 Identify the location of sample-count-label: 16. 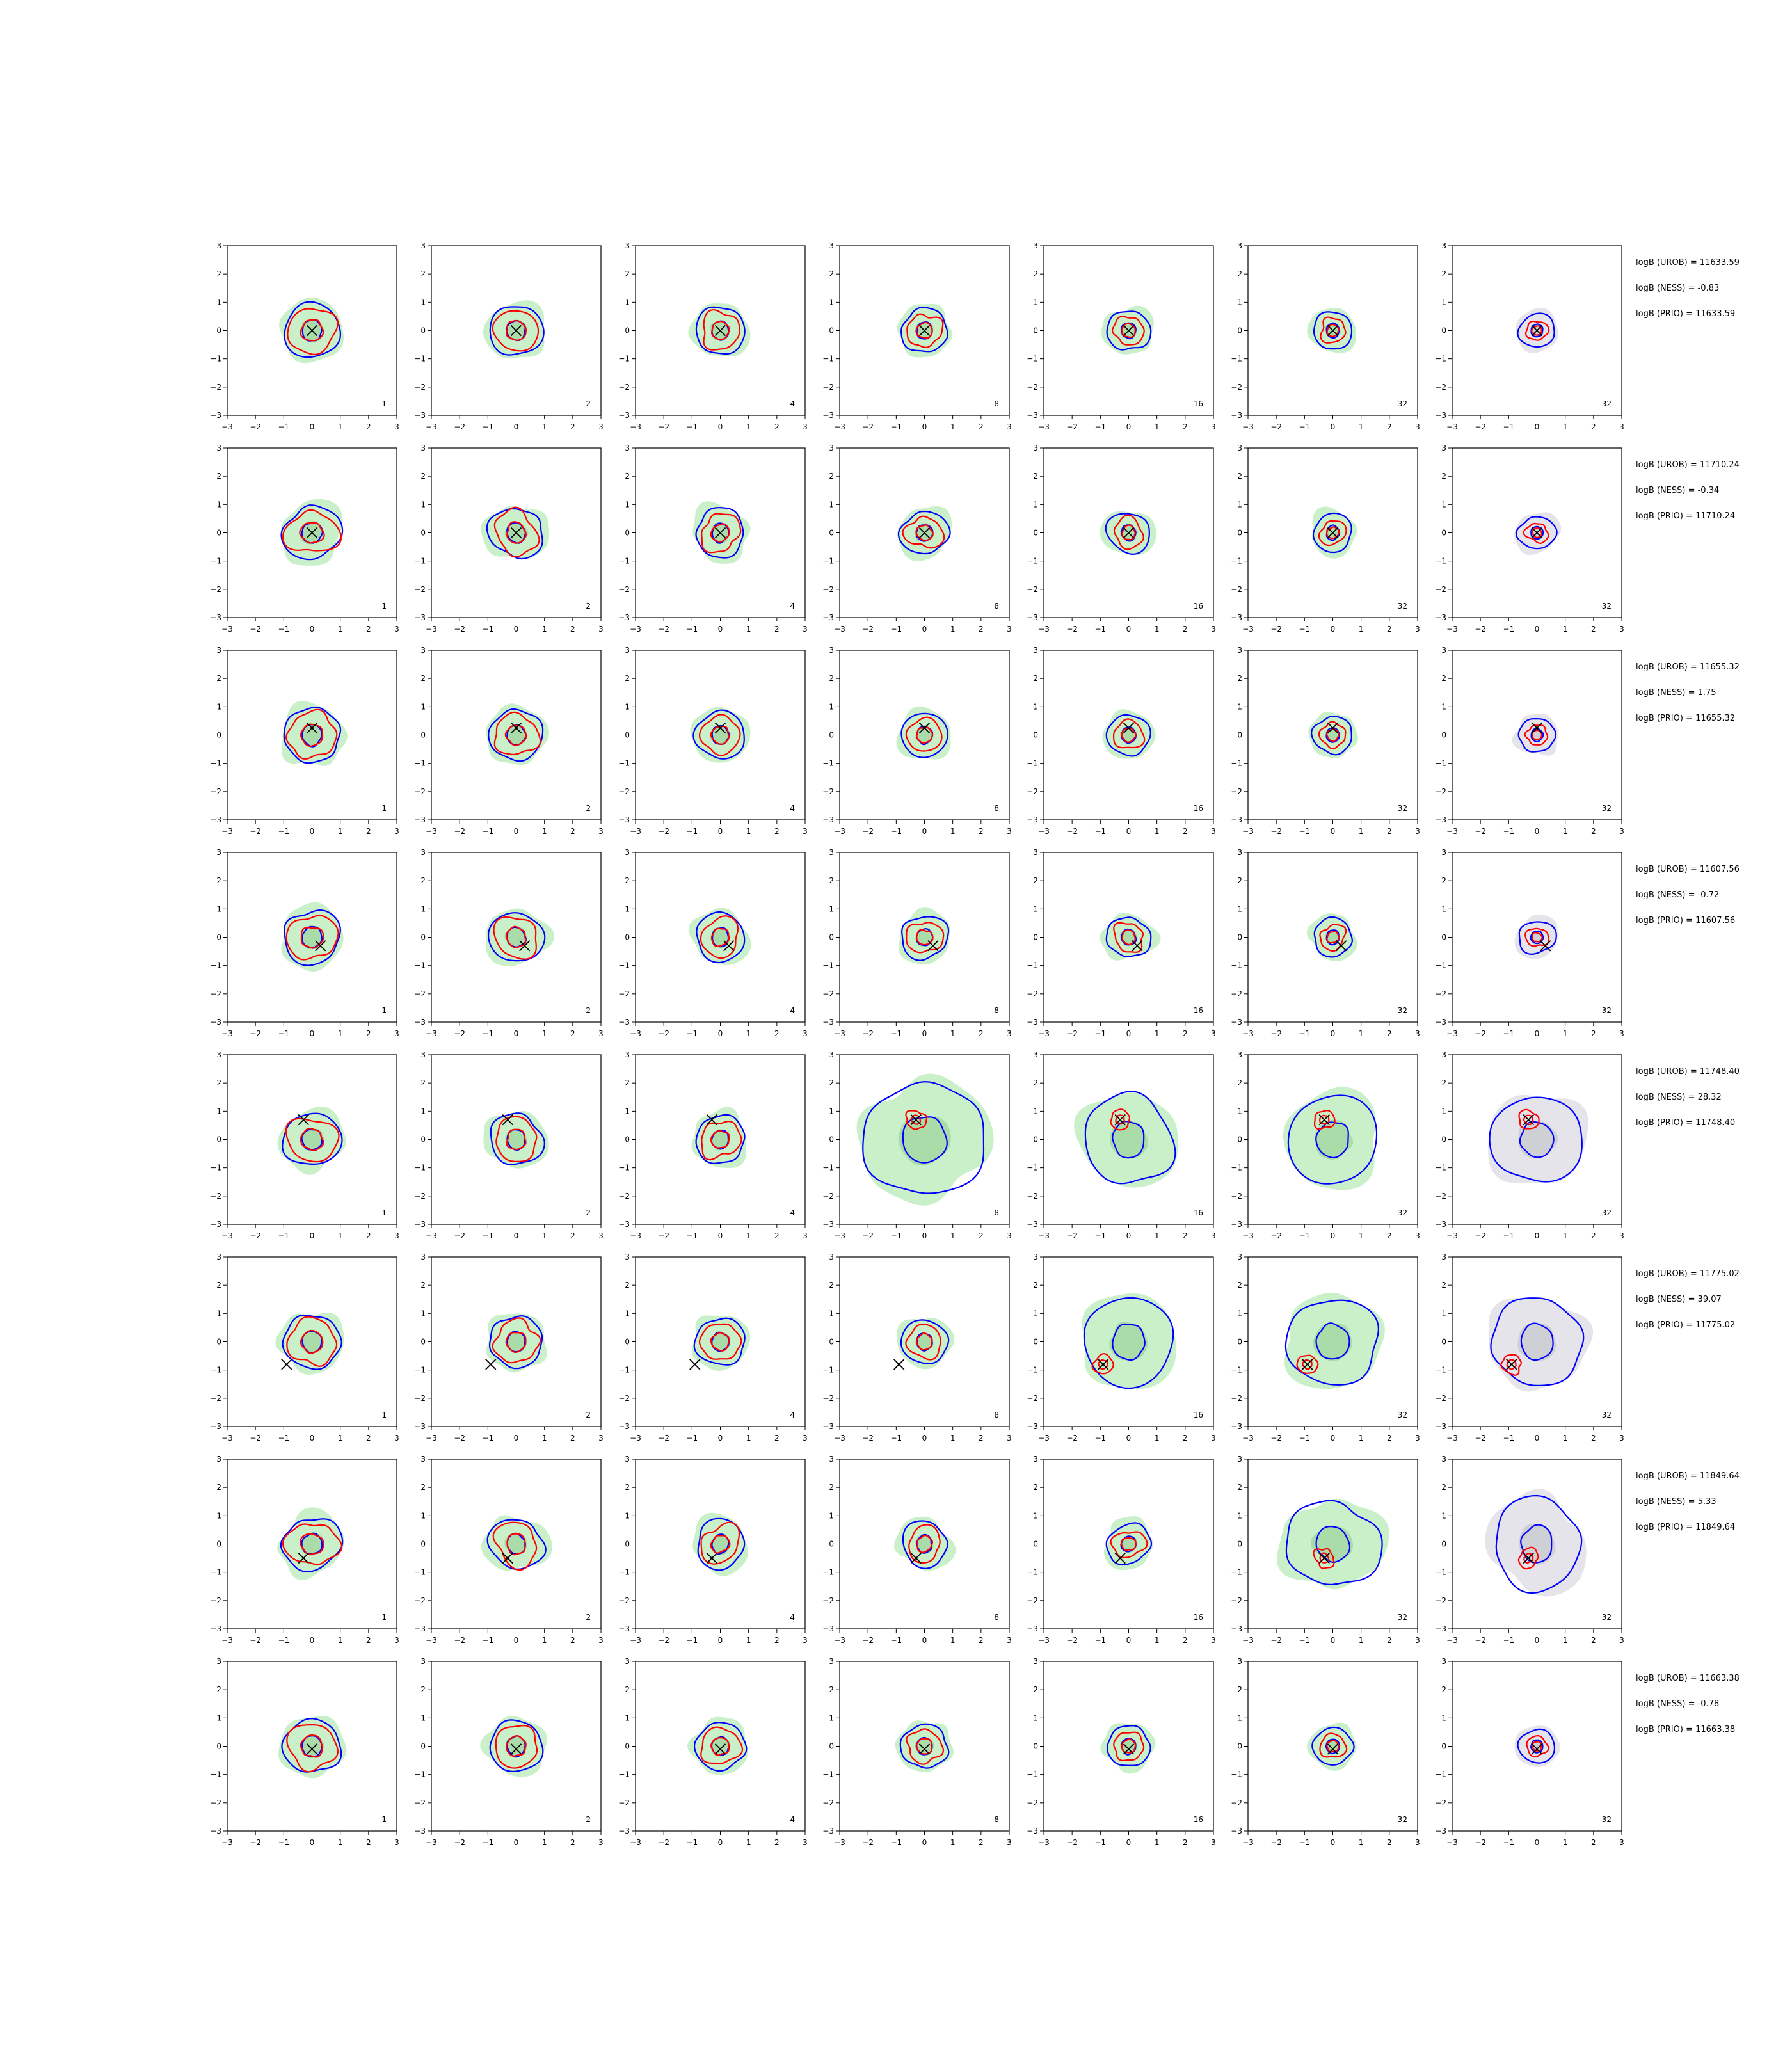
(1198, 1415).